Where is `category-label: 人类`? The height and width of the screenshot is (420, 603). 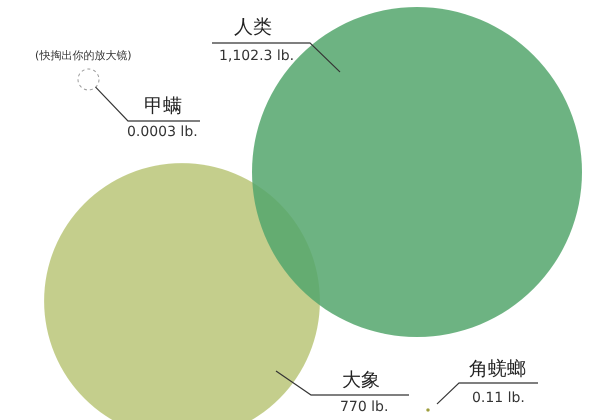
category-label: 人类 is located at coordinates (253, 27).